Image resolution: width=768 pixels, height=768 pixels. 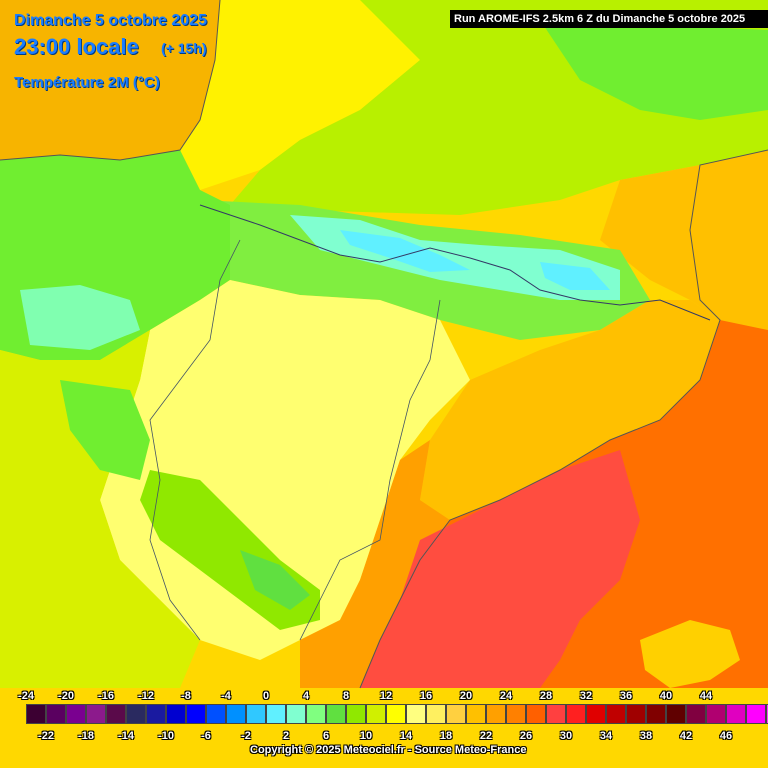 What do you see at coordinates (366, 736) in the screenshot?
I see `legend-tick-bottom: 10` at bounding box center [366, 736].